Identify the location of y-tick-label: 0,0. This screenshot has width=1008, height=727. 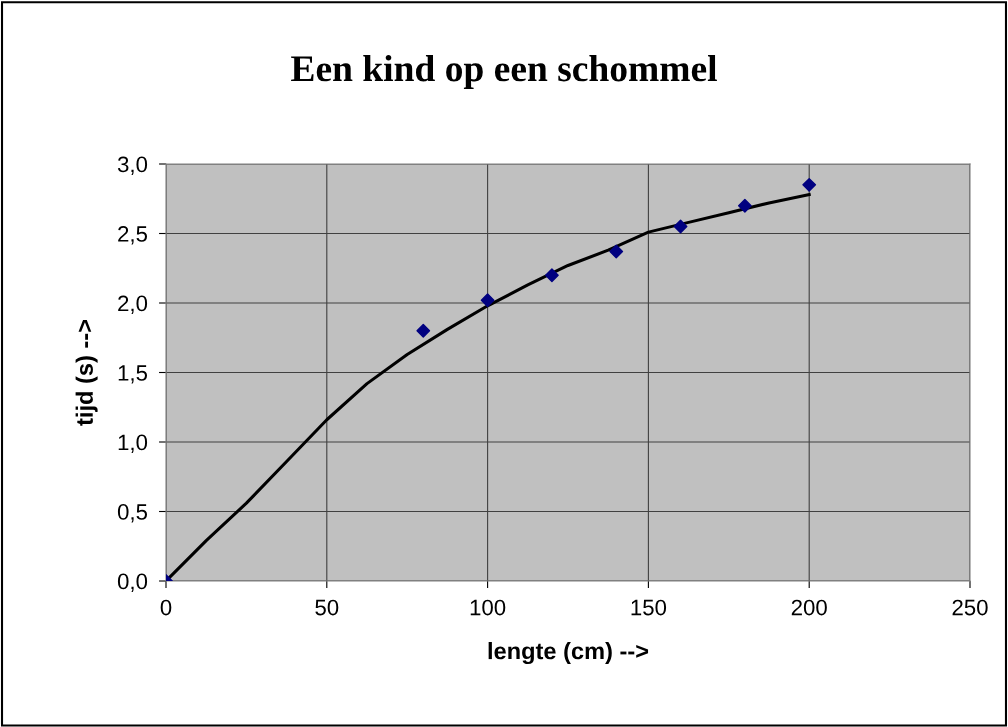
(132, 582).